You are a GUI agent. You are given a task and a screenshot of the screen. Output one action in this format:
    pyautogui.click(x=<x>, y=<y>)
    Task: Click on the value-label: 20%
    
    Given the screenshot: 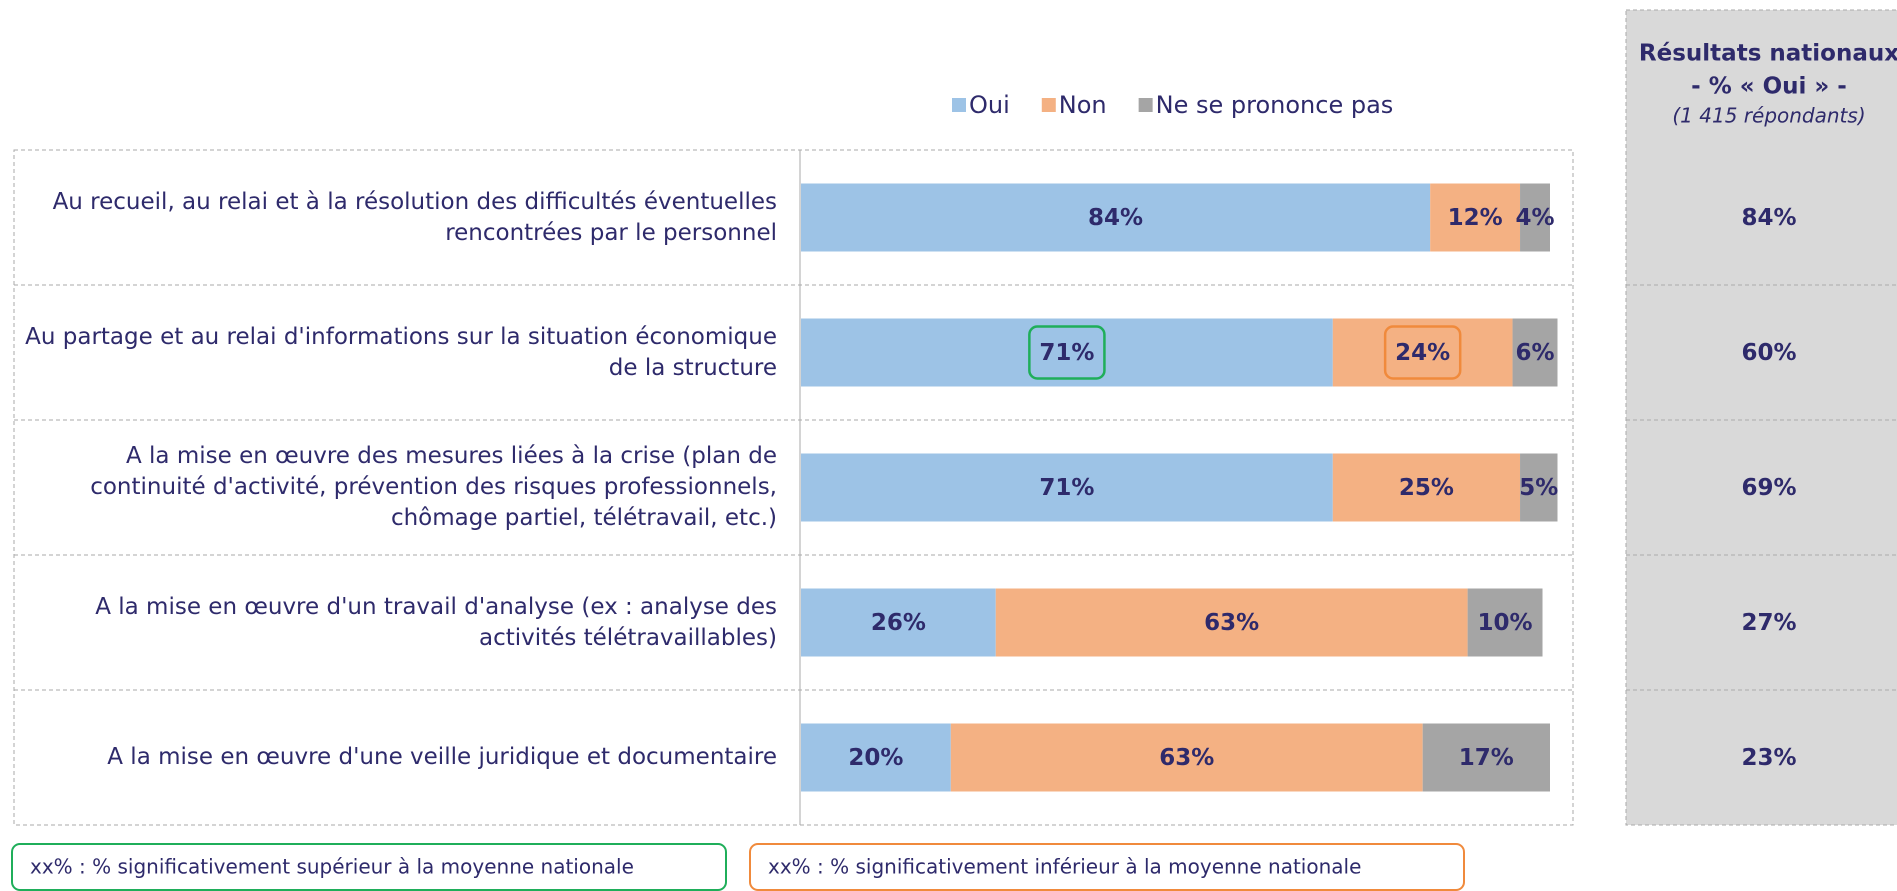 What is the action you would take?
    pyautogui.click(x=875, y=758)
    